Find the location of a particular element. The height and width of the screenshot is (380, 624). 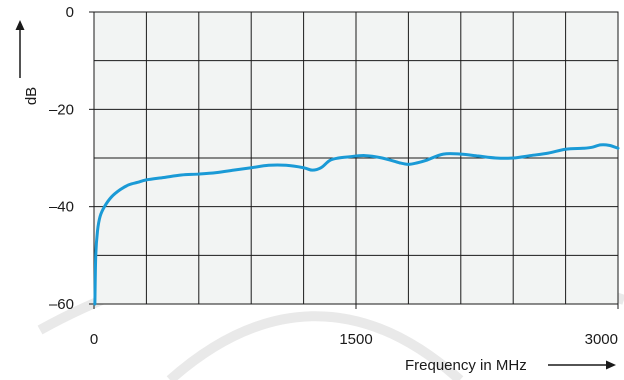

x-axis-arrow-icon is located at coordinates (611, 365).